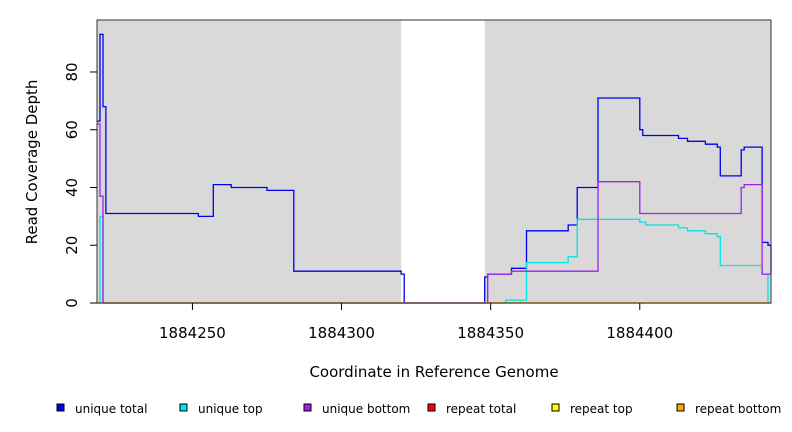  I want to click on y-tick-label: 20, so click(72, 245).